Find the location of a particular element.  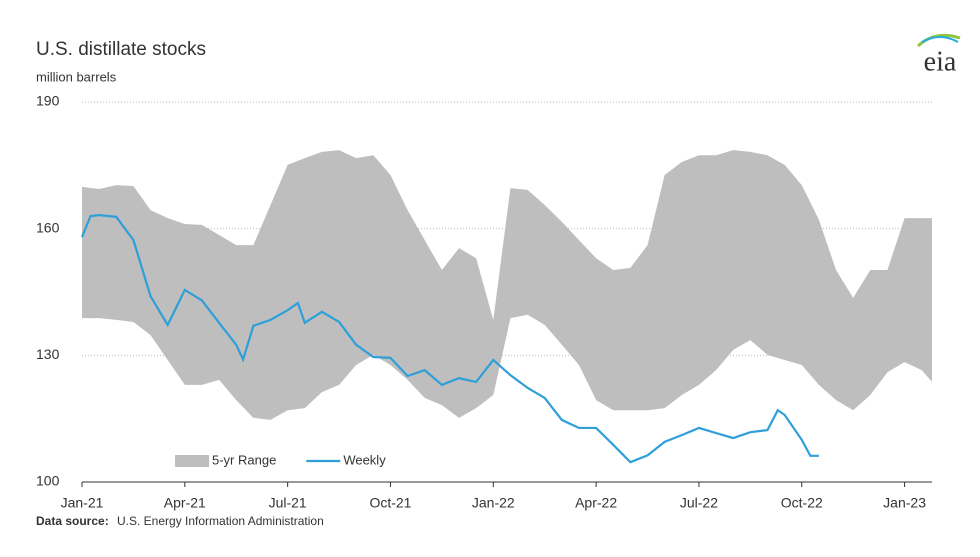

x-tick-label: Jul-22 is located at coordinates (699, 503).